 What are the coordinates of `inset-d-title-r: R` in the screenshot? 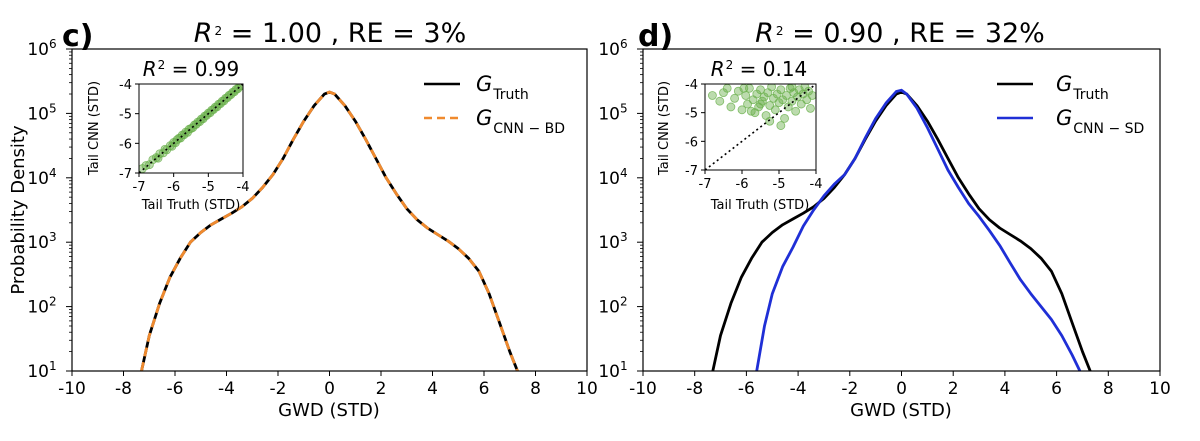 It's located at (718, 69).